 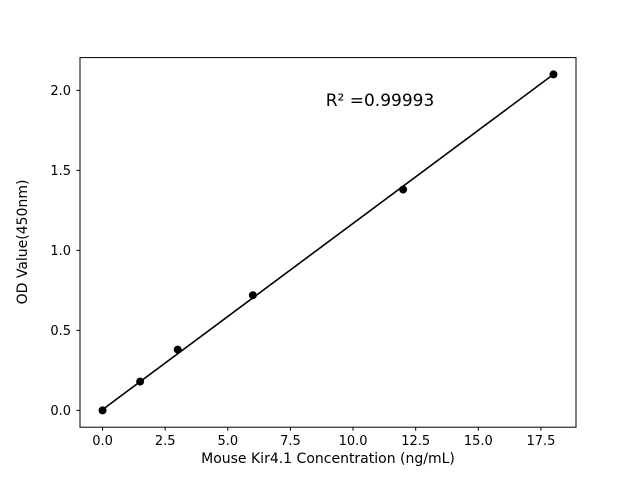 What do you see at coordinates (23, 242) in the screenshot?
I see `y-axis-label: OD Value(450nm)` at bounding box center [23, 242].